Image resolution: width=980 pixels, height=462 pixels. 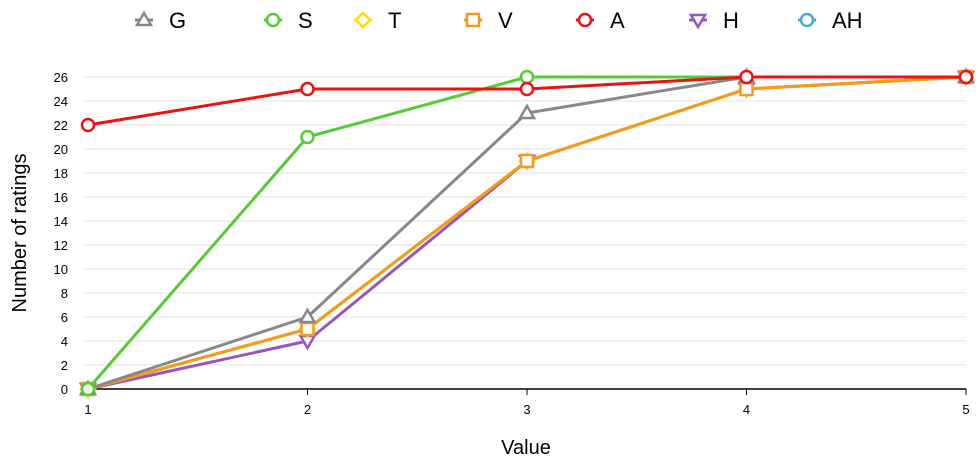 What do you see at coordinates (600, 20) in the screenshot?
I see `legend-item-a: A` at bounding box center [600, 20].